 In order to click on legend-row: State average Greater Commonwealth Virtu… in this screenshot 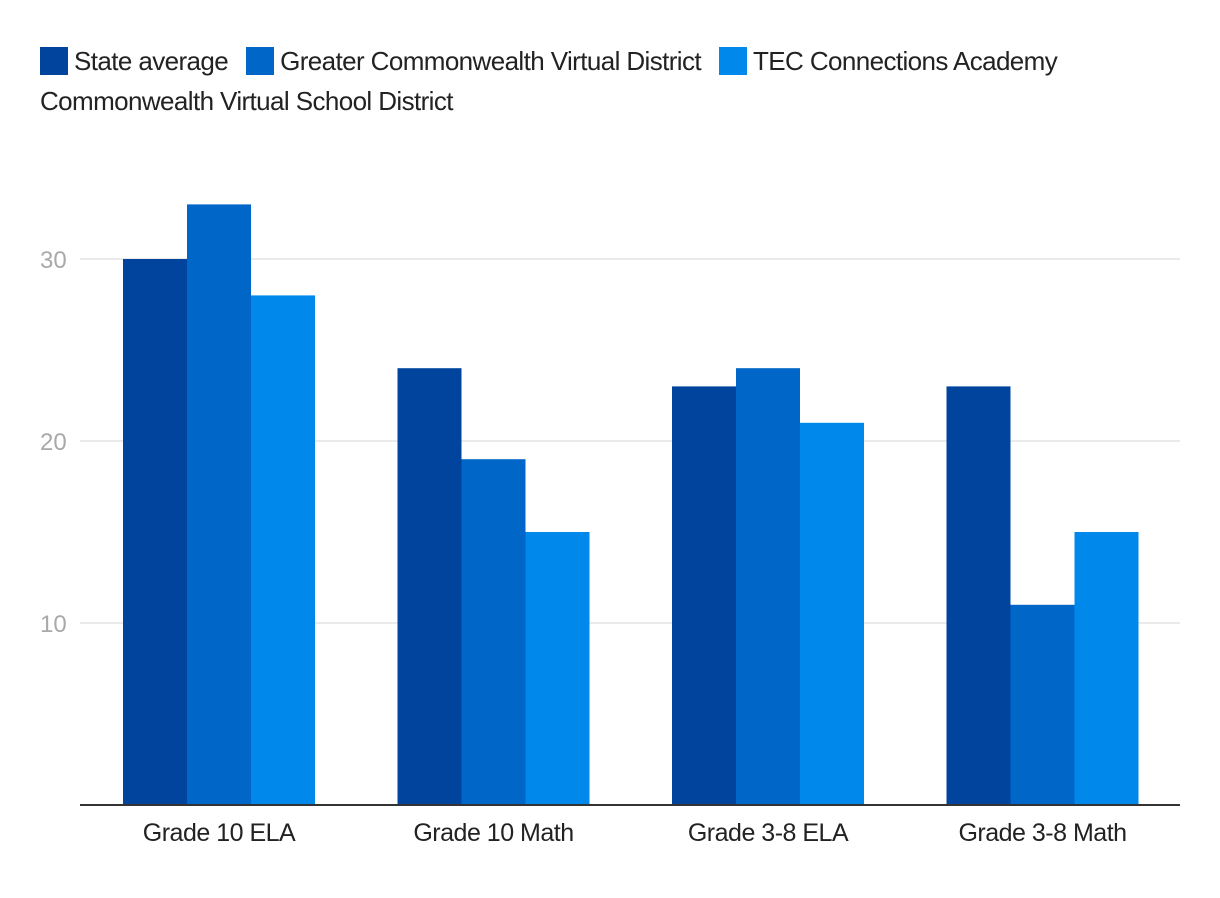, I will do `click(610, 61)`.